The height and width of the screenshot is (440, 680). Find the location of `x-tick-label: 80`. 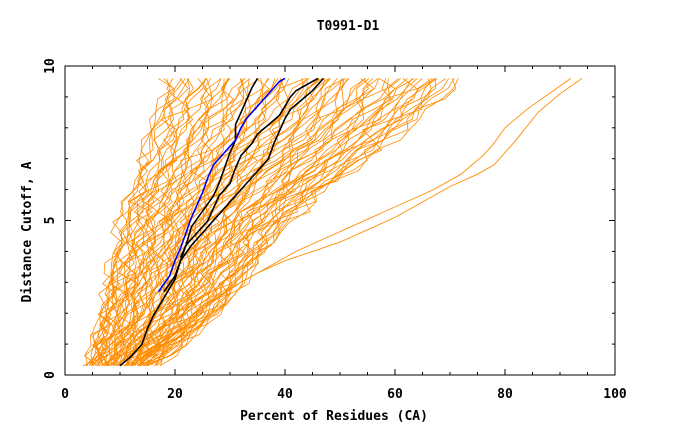

x-tick-label: 80 is located at coordinates (505, 394).